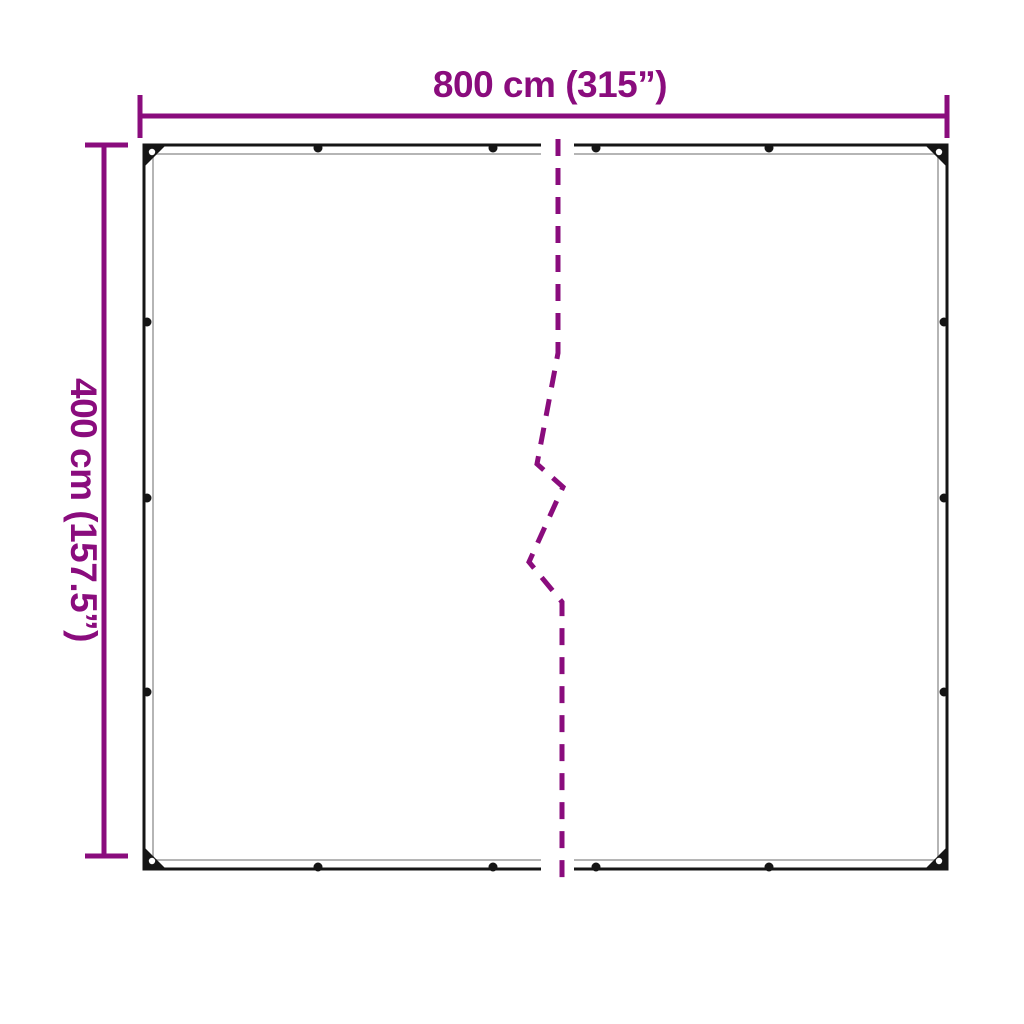  Describe the element at coordinates (546, 509) in the screenshot. I see `length-break-dashed-line` at that location.